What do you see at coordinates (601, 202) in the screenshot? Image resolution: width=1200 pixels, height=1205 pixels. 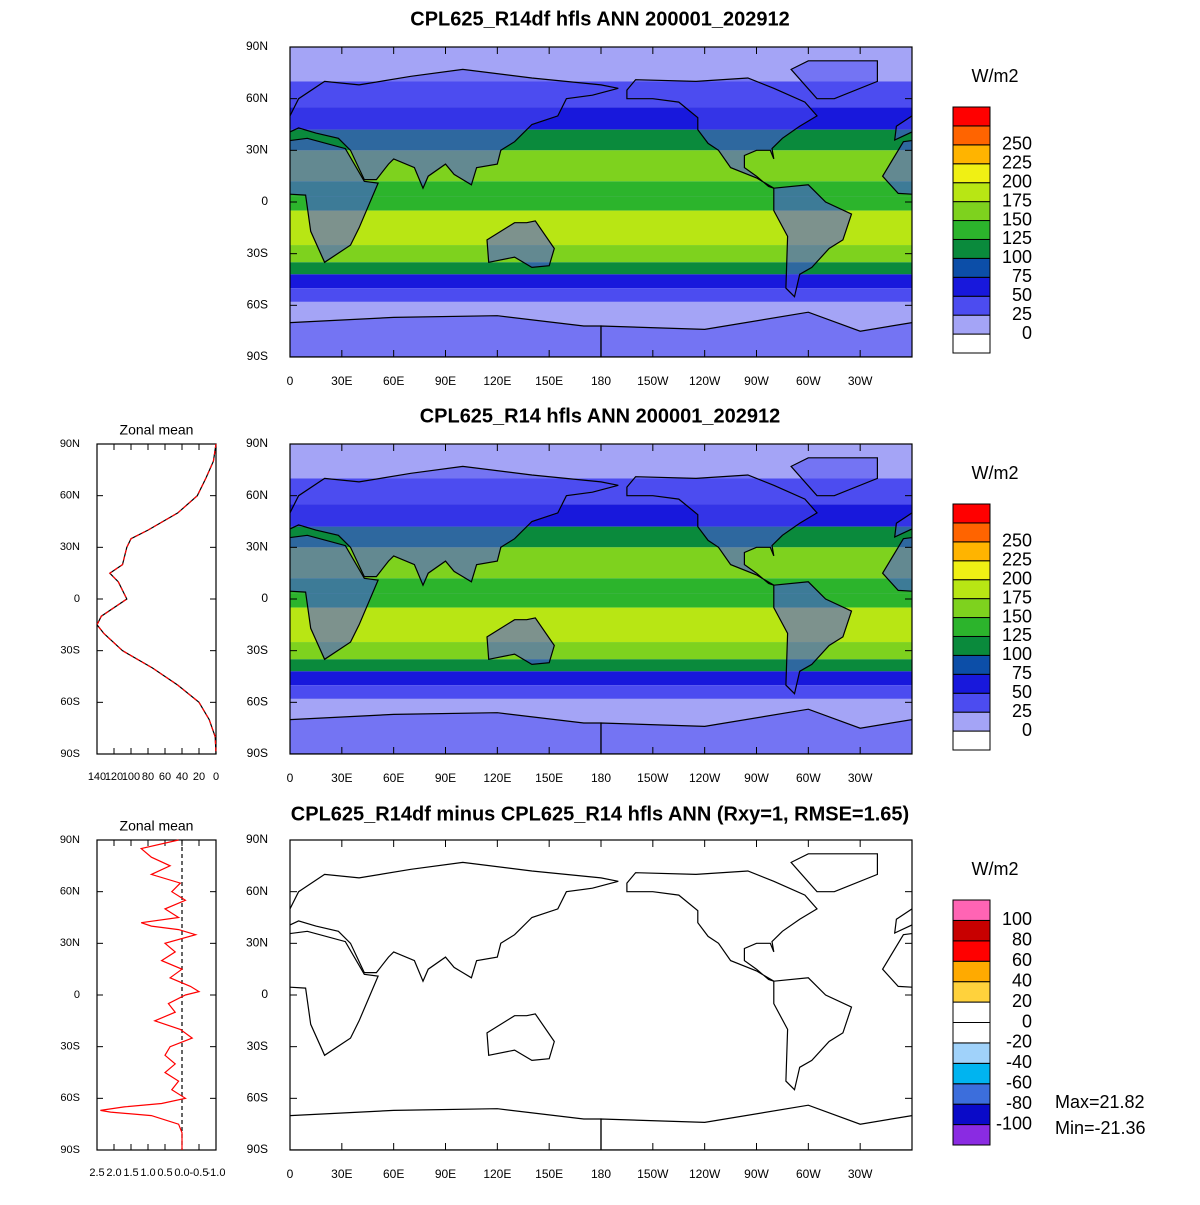 I see `map` at bounding box center [601, 202].